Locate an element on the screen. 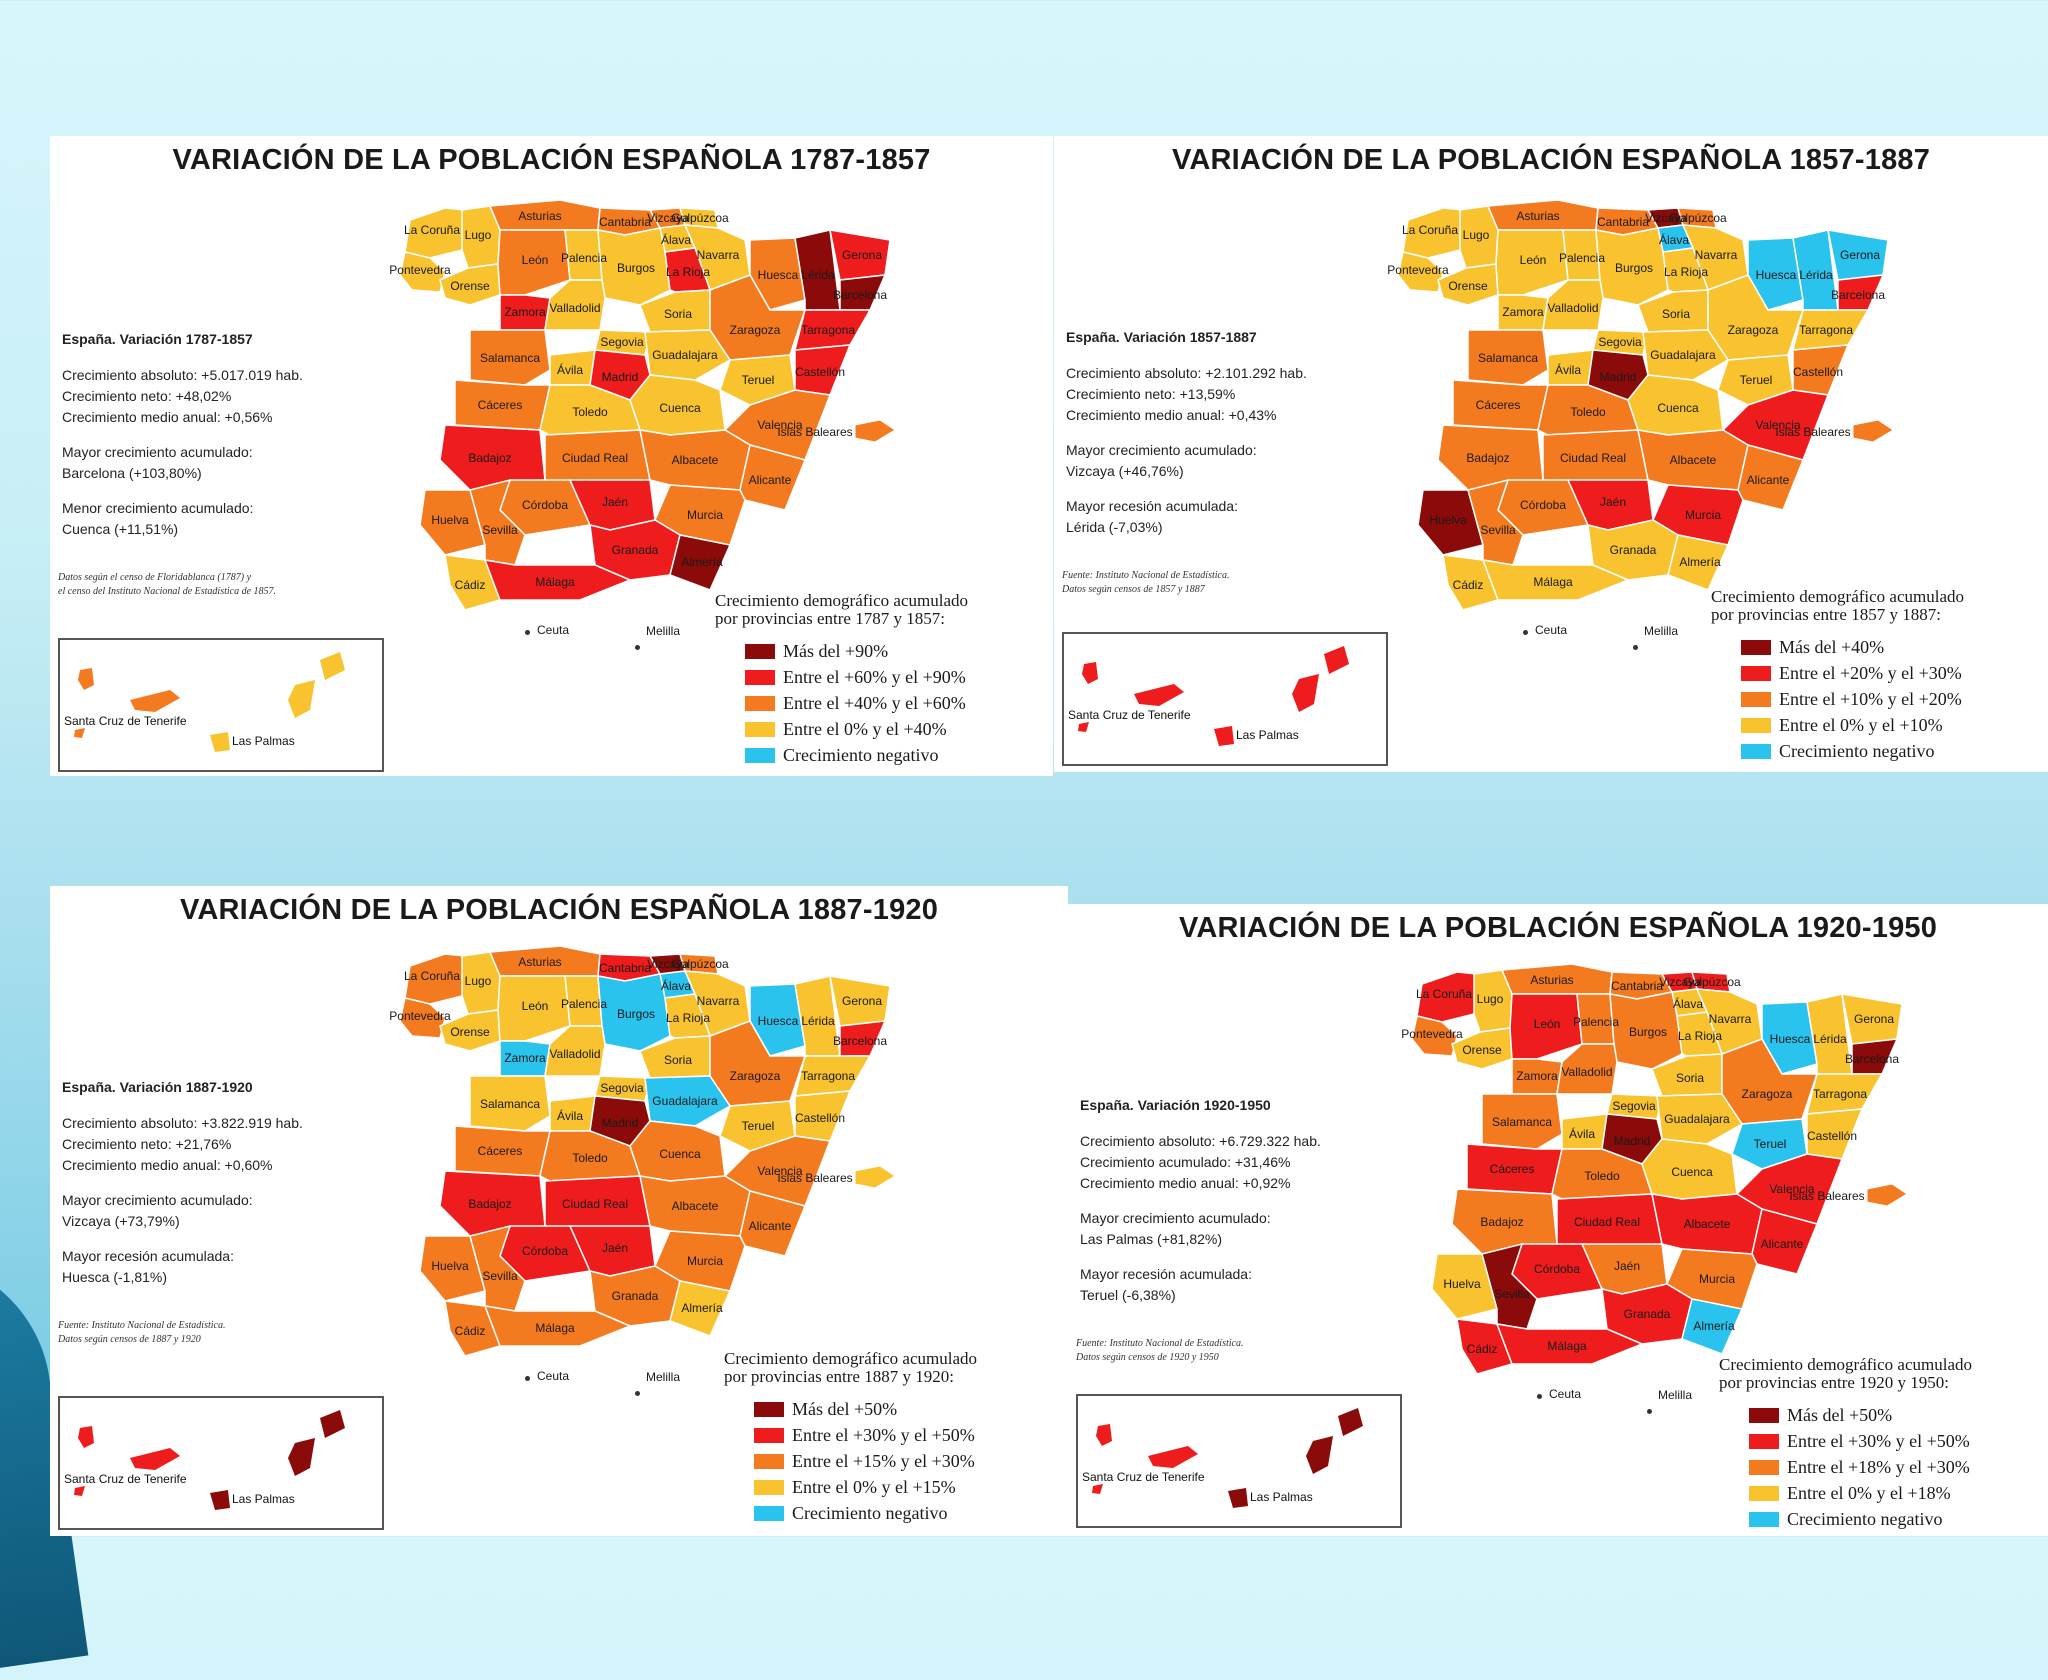  legend-label: Más del +90% is located at coordinates (836, 650).